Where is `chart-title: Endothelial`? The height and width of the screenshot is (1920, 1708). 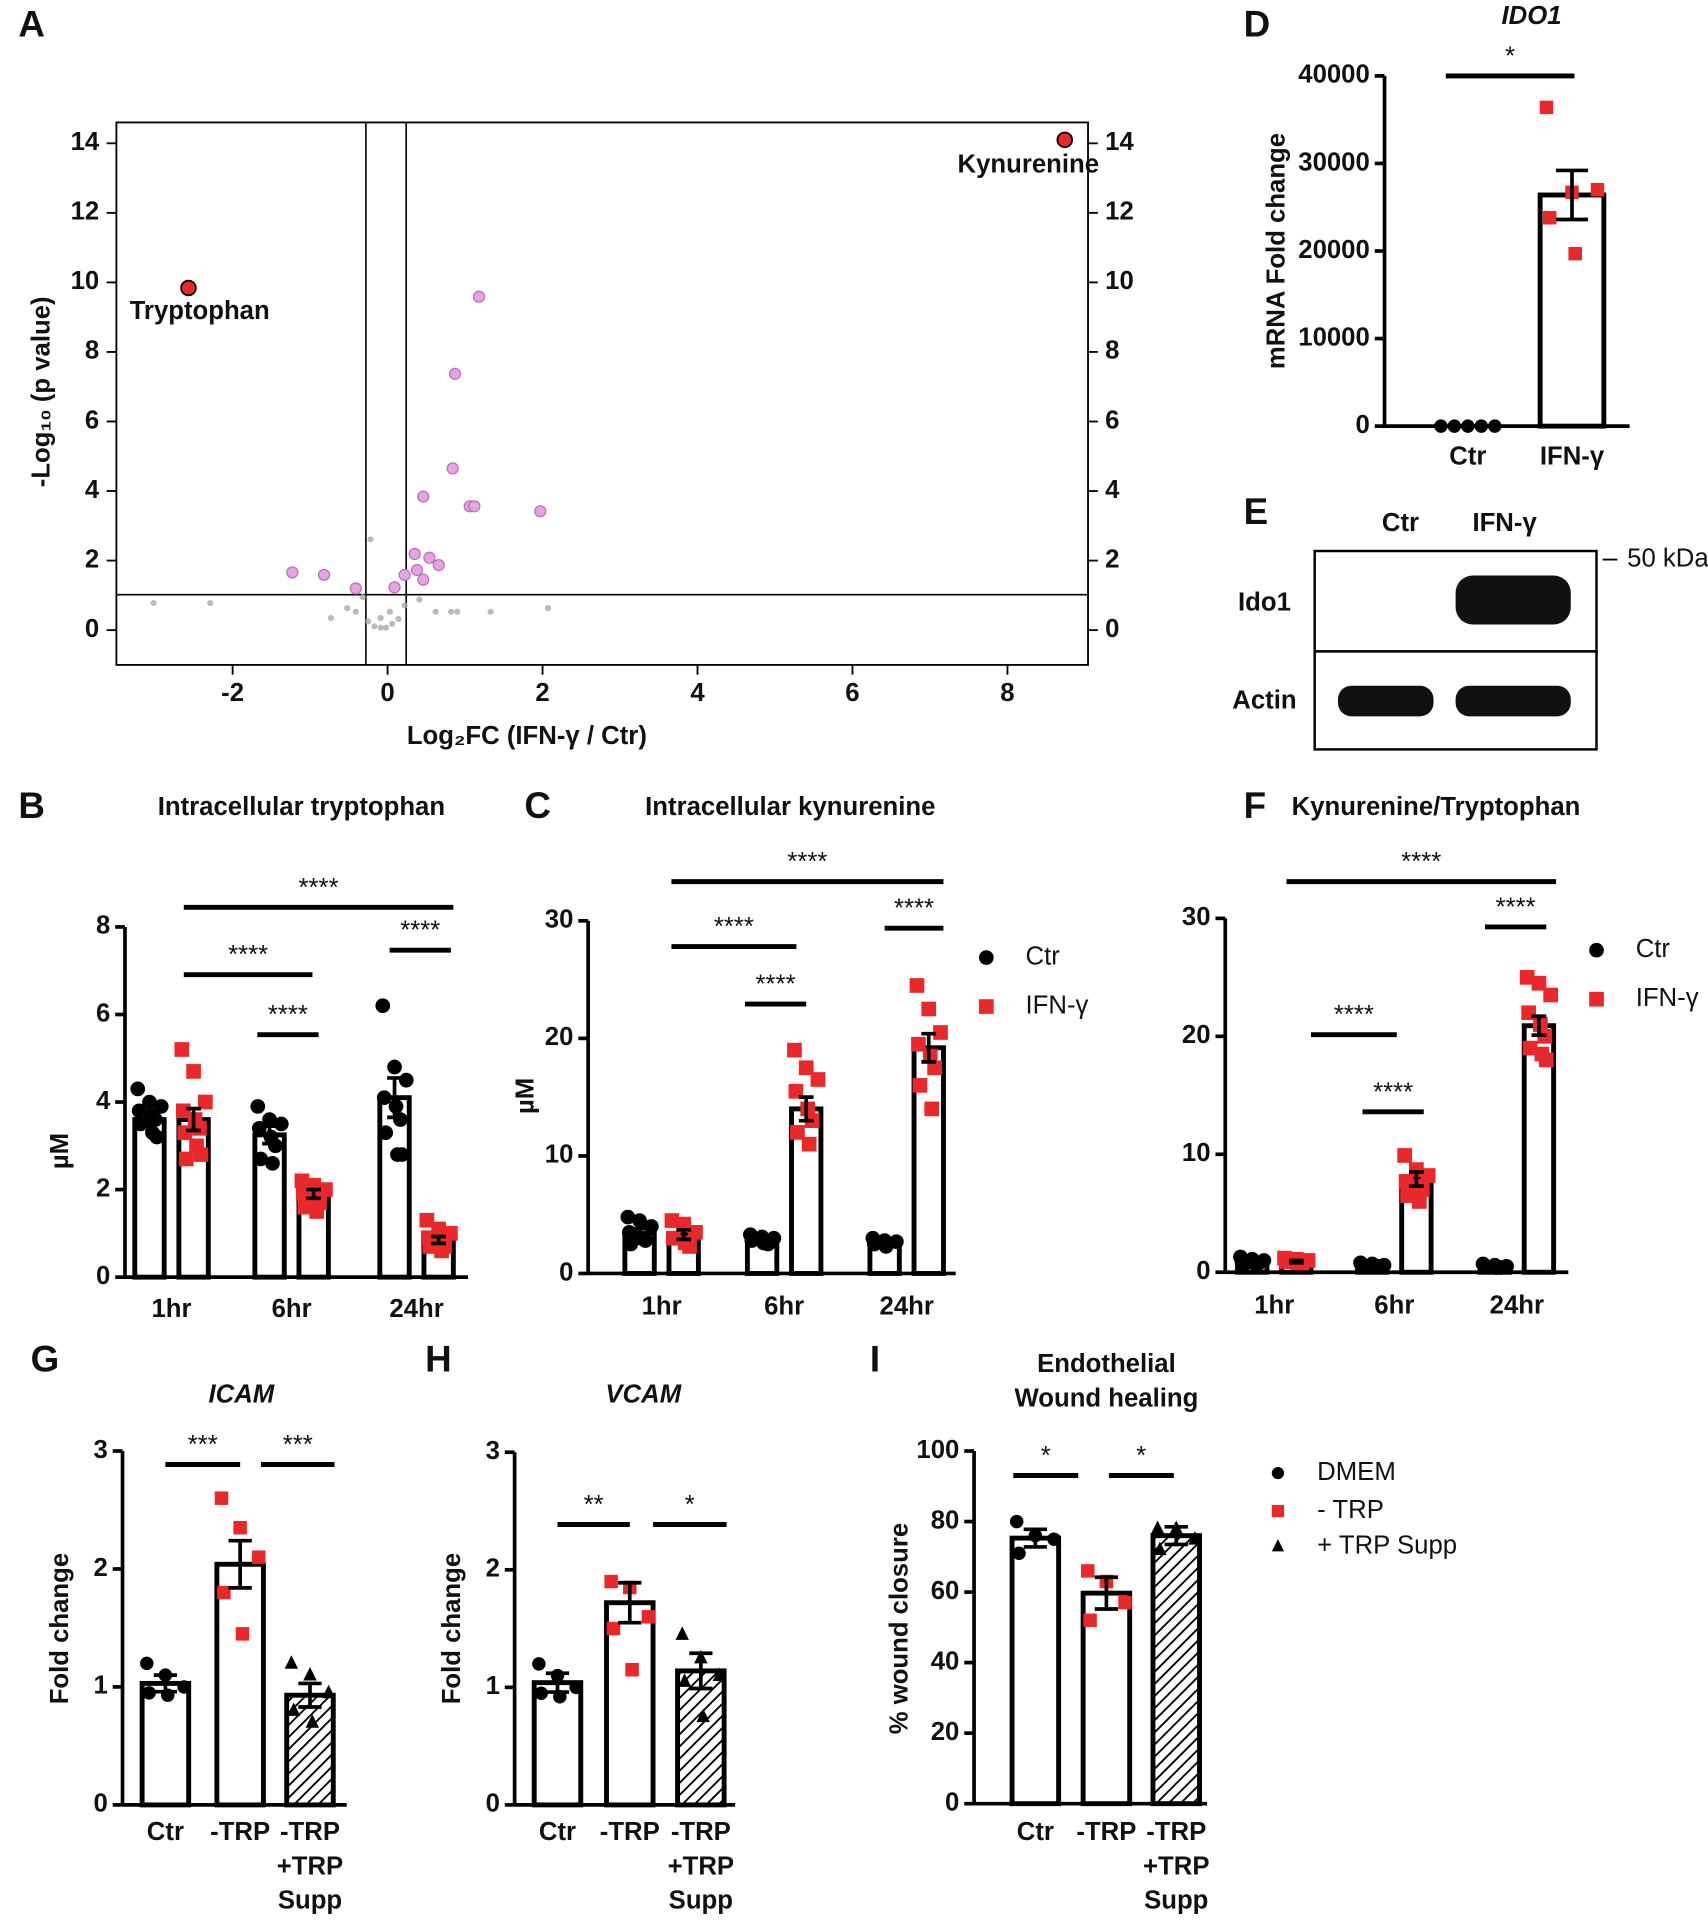
chart-title: Endothelial is located at coordinates (1106, 1364).